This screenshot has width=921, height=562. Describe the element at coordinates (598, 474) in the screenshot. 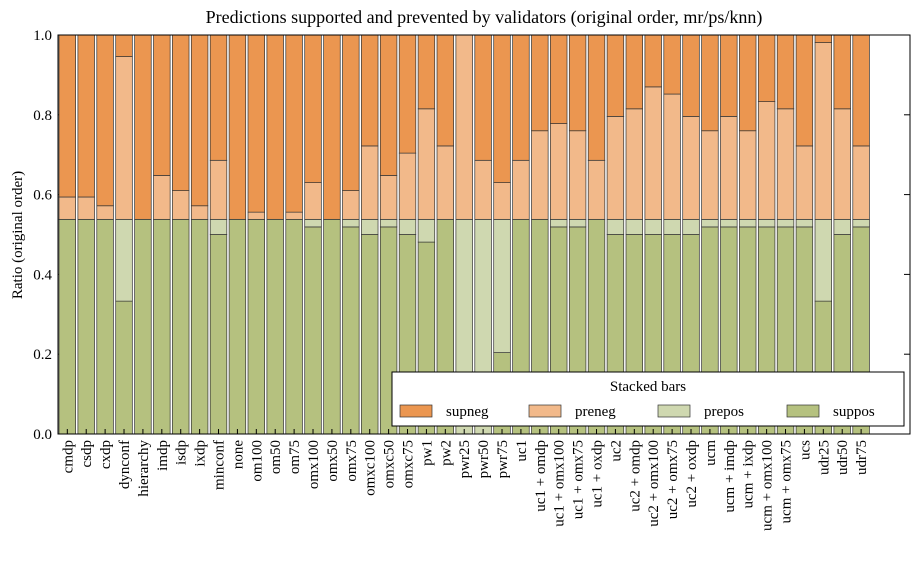

I see `x-tick-label: uc1 + oxdp` at that location.